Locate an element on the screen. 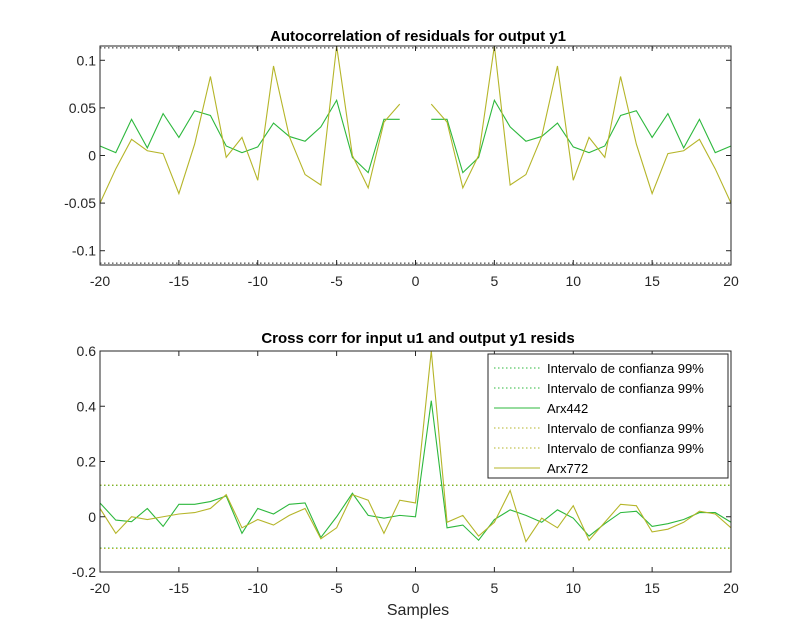  crosscorrelation-y-tick-label: 0 is located at coordinates (92, 517).